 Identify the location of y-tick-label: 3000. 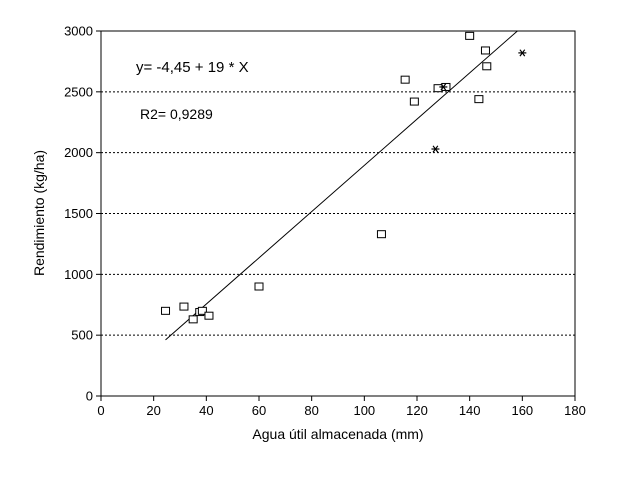
(78, 31).